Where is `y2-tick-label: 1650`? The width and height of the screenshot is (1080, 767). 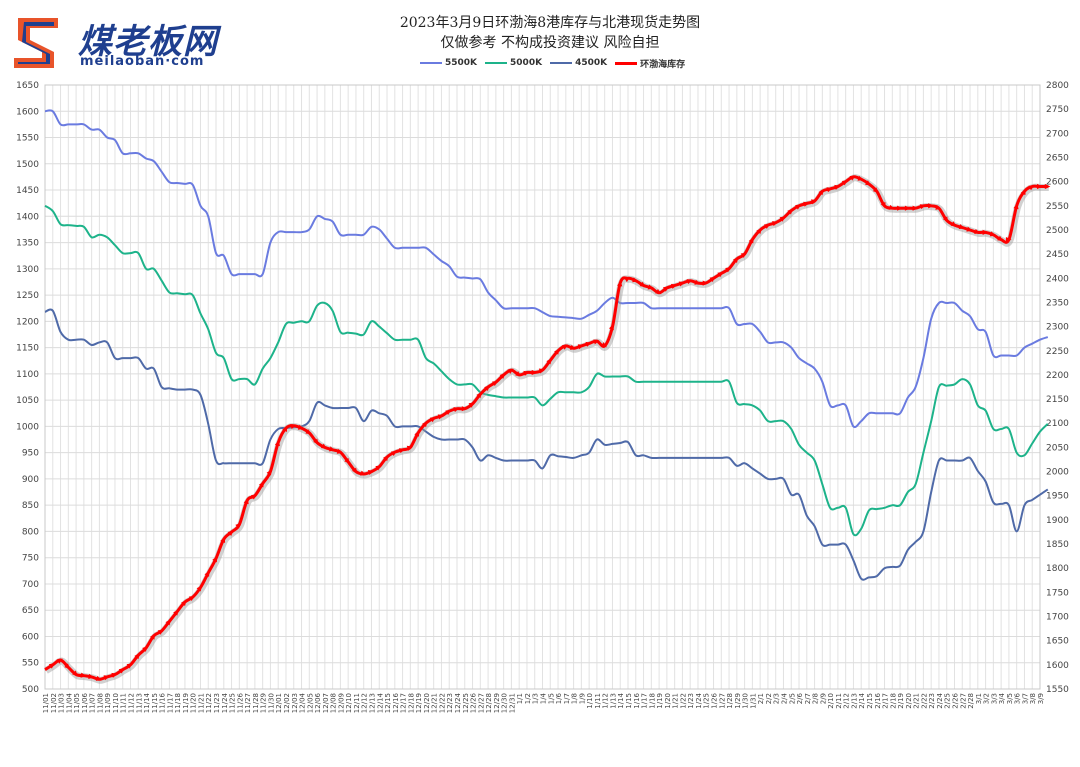 y2-tick-label: 1650 is located at coordinates (1057, 642).